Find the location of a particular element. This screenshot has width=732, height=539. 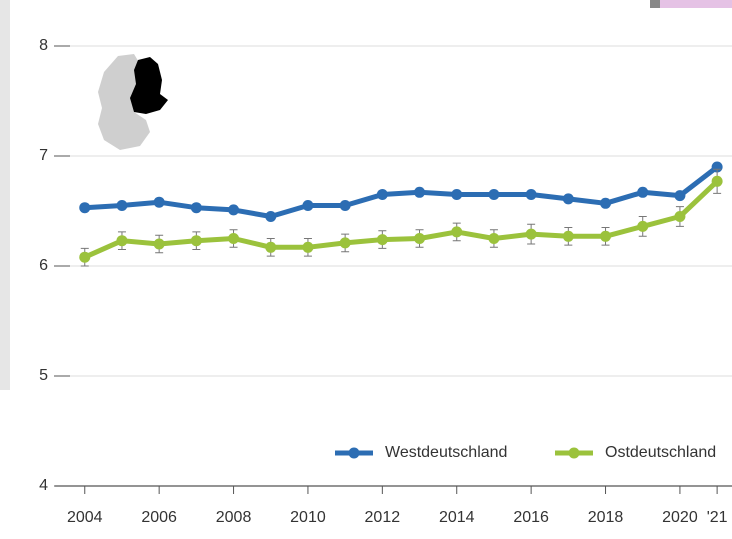

y-tick-label: 4 is located at coordinates (43, 485).